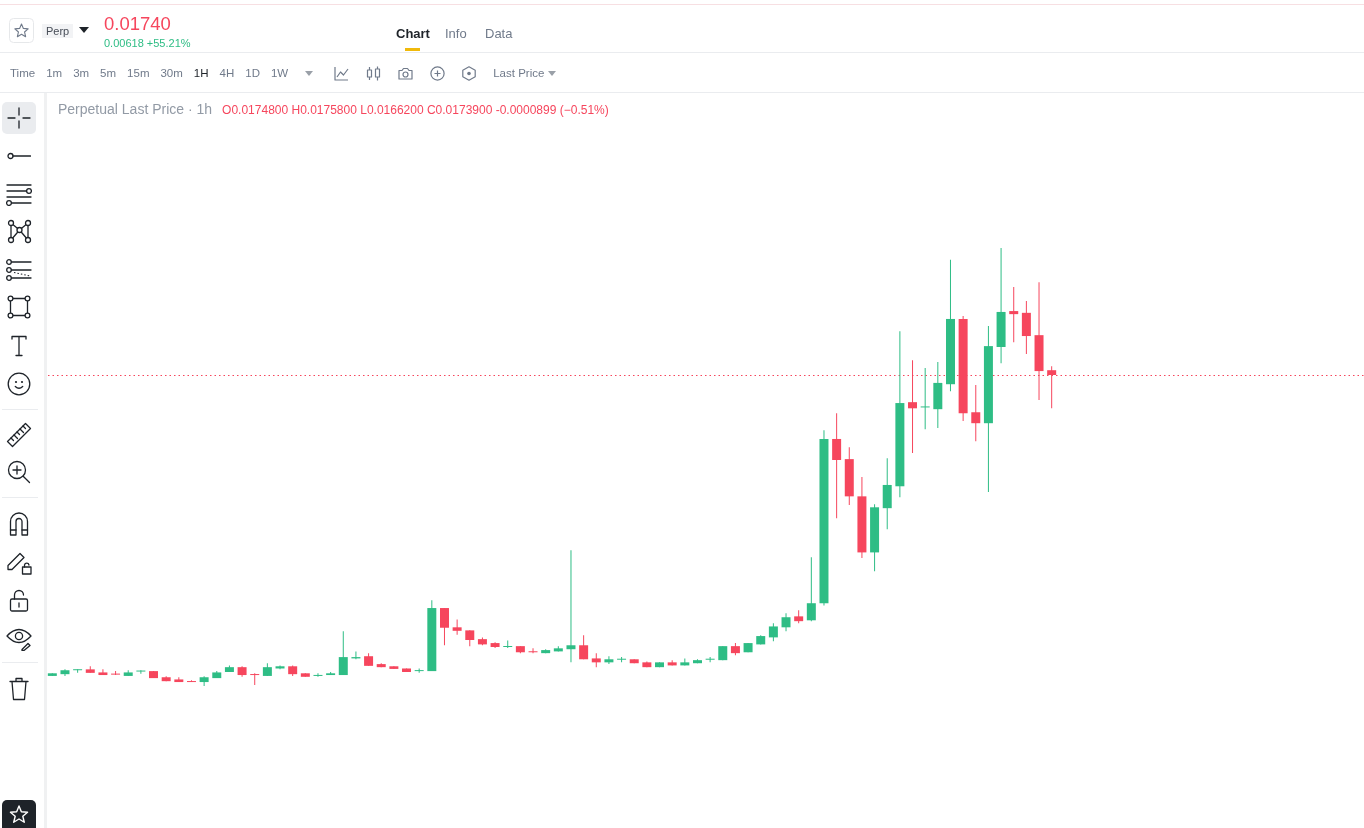  What do you see at coordinates (456, 33) in the screenshot?
I see `text: Info` at bounding box center [456, 33].